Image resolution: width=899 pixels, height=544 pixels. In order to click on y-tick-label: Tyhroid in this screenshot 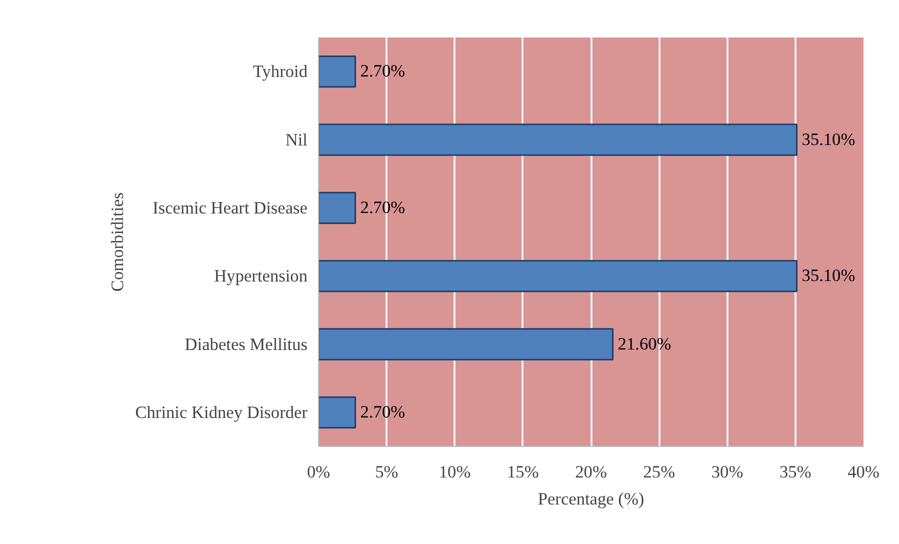, I will do `click(280, 72)`.